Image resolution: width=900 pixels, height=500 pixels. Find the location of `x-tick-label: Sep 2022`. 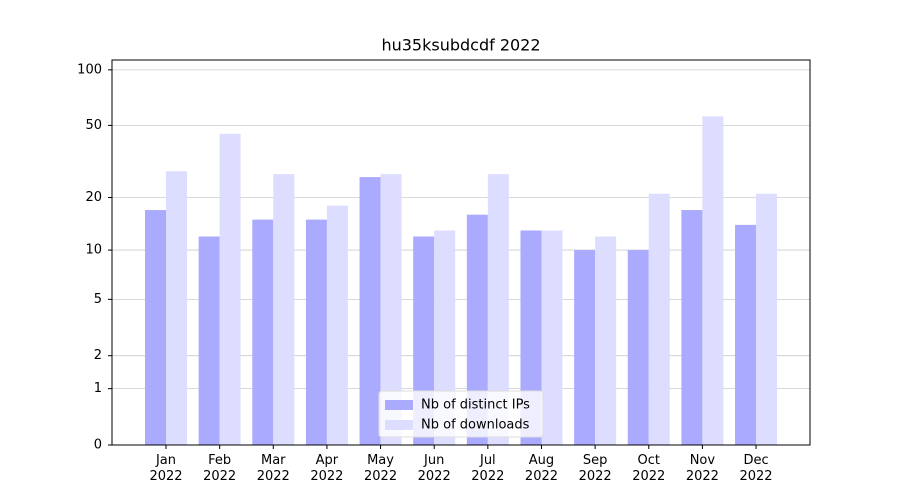

x-tick-label: Sep 2022 is located at coordinates (595, 468).